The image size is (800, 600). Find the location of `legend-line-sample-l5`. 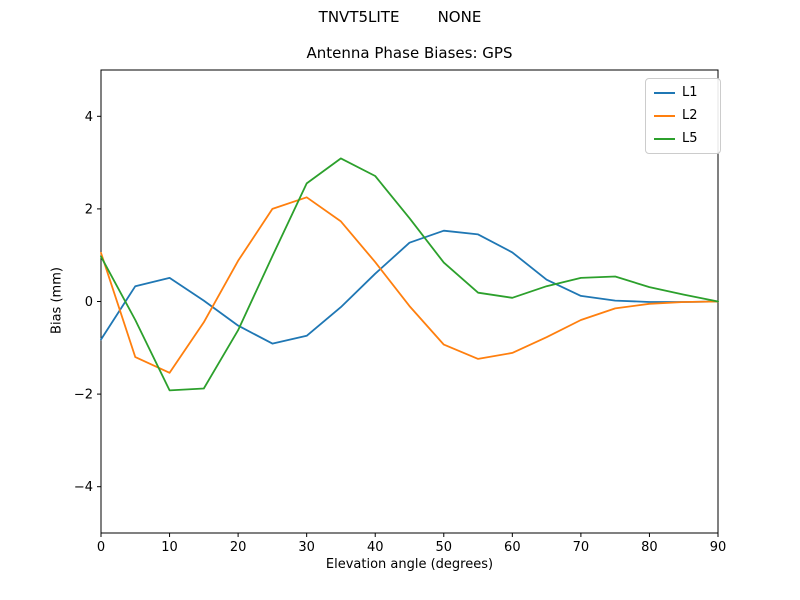

legend-line-sample-l5 is located at coordinates (664, 139).